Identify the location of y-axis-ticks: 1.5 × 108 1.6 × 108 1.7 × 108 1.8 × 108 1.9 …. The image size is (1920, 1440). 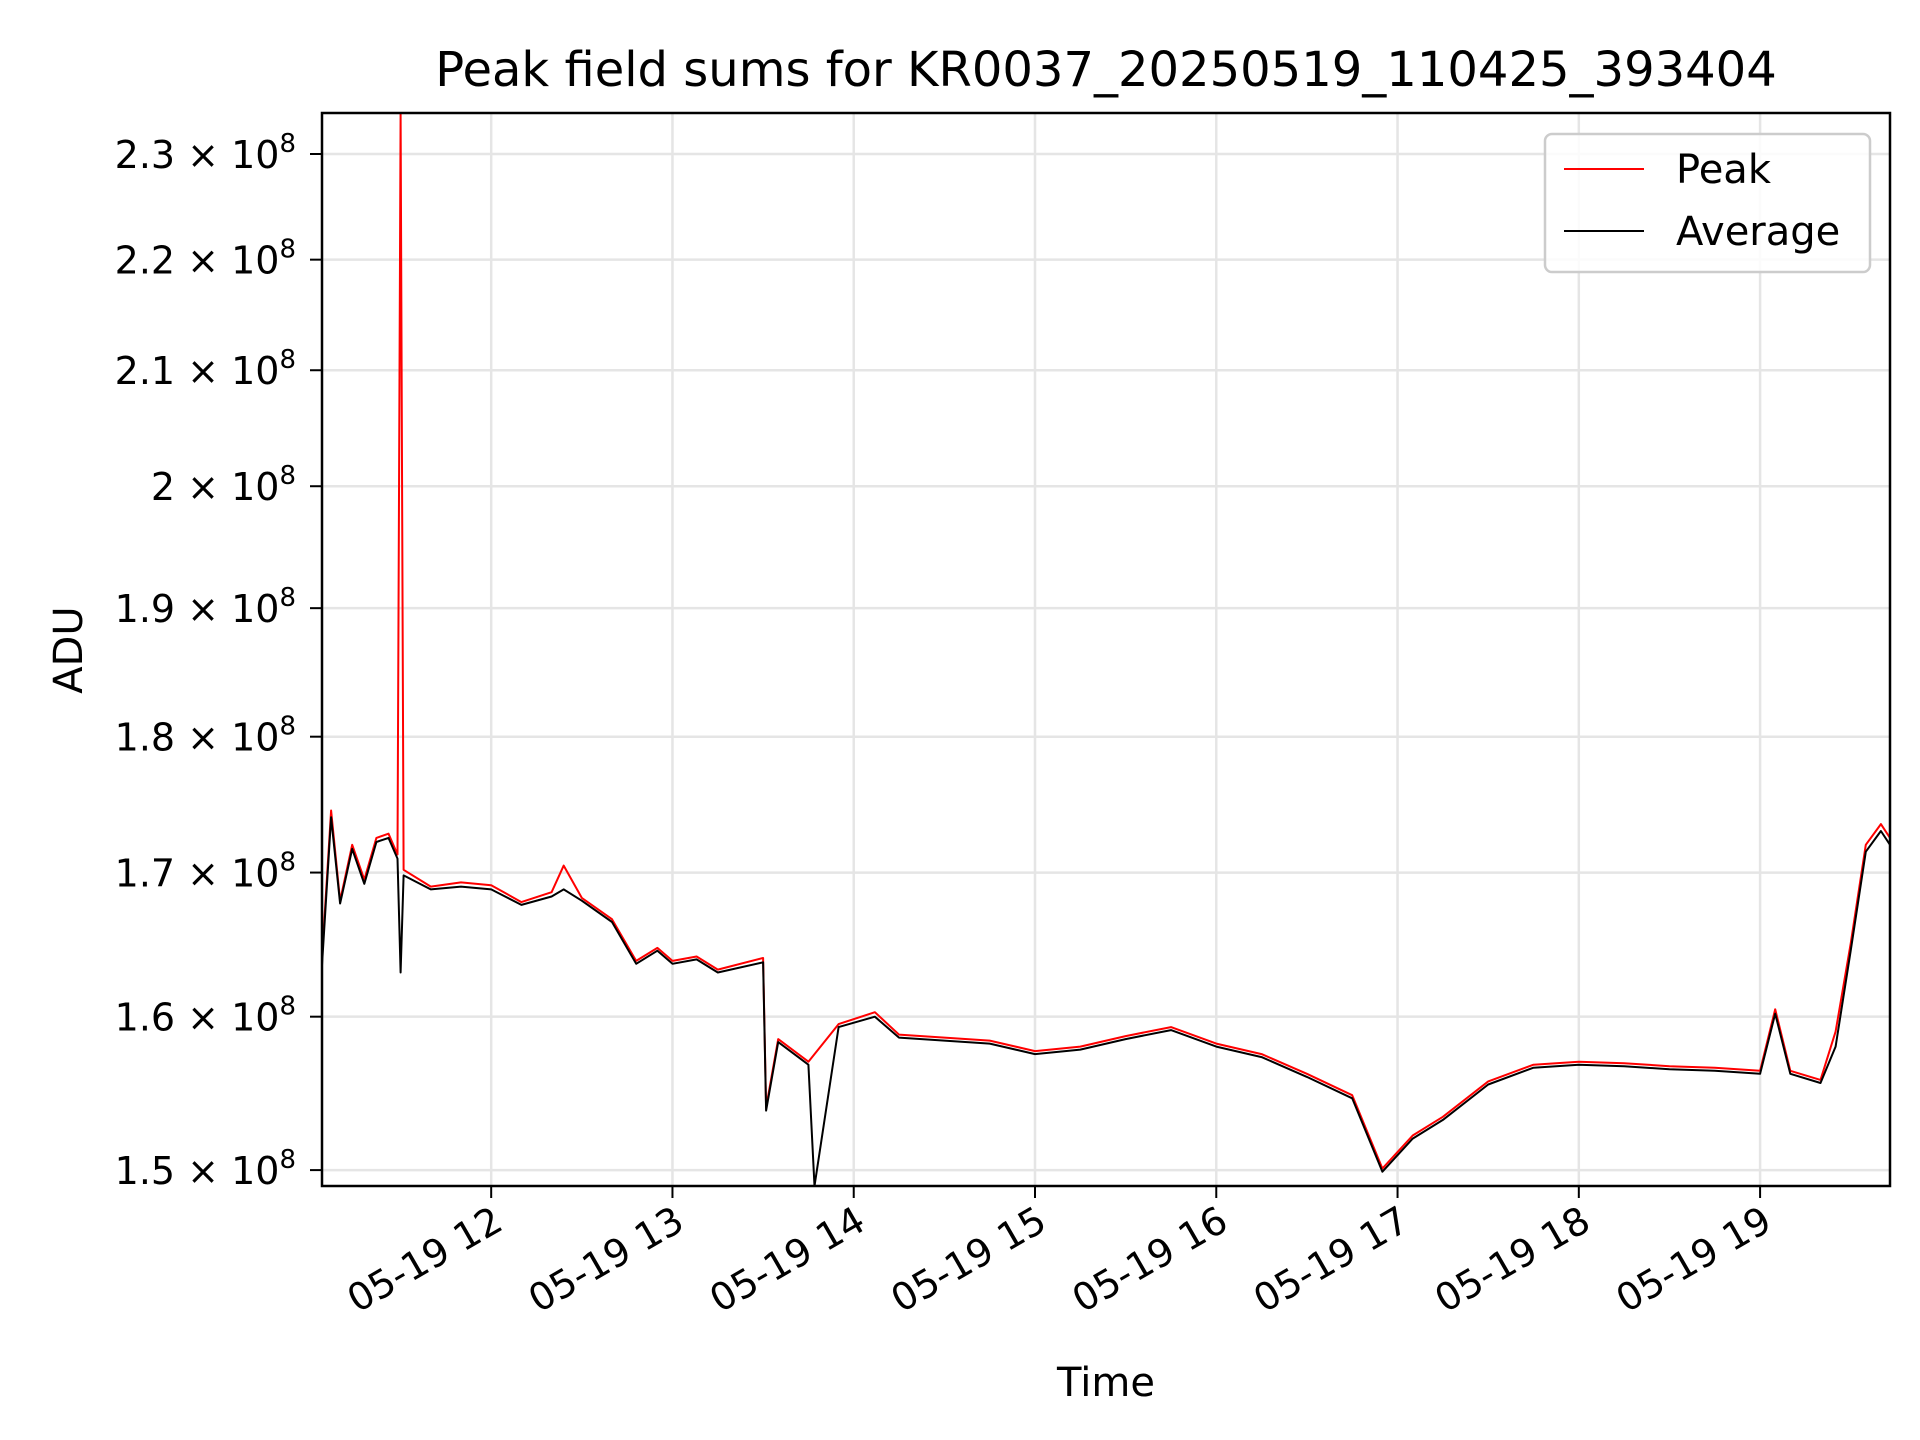
(218, 661).